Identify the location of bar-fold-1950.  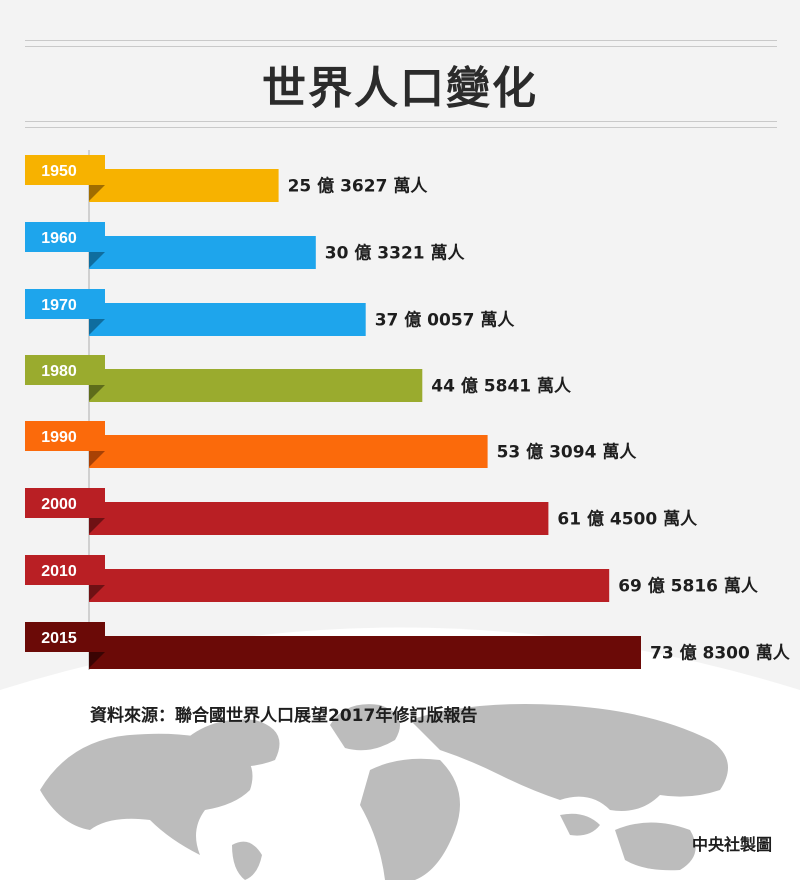
(97, 193).